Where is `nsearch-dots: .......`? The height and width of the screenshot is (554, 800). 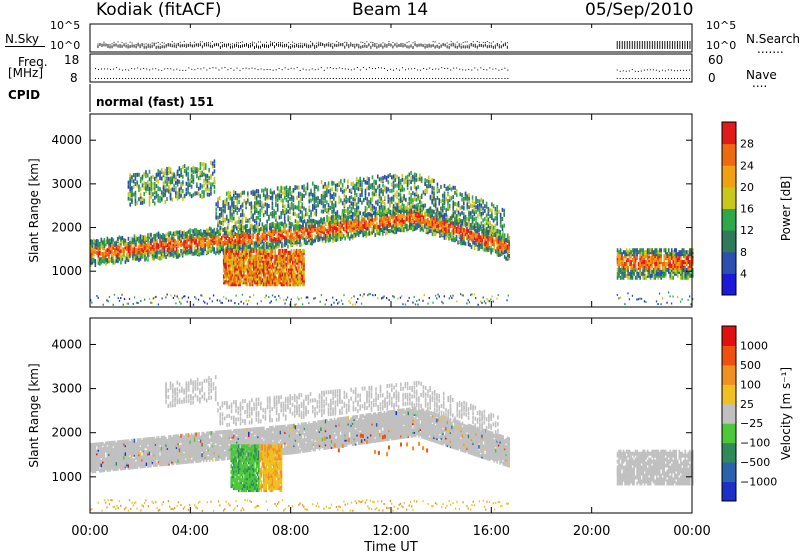
nsearch-dots: ....... is located at coordinates (770, 49).